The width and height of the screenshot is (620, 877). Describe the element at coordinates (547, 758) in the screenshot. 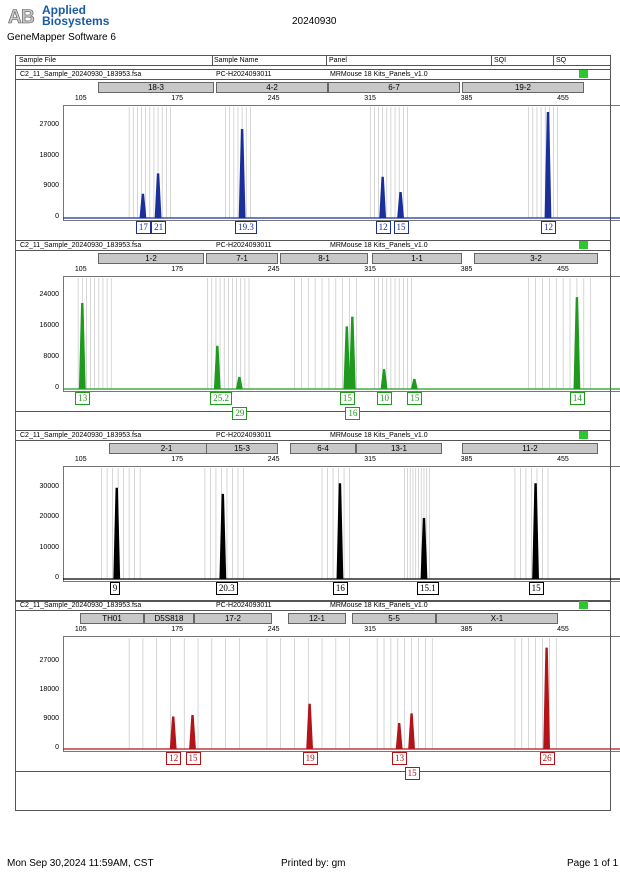

I see `allele-label: 26` at that location.